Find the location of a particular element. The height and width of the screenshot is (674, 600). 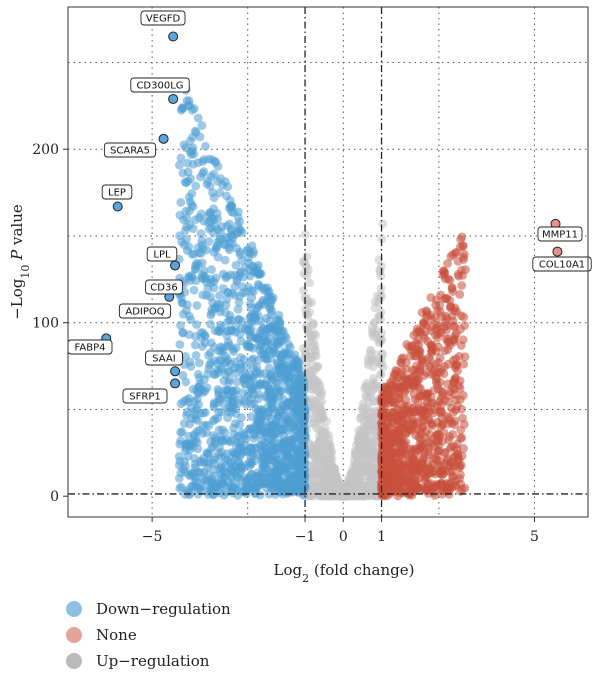

gene-label: SFRP1 is located at coordinates (145, 396).